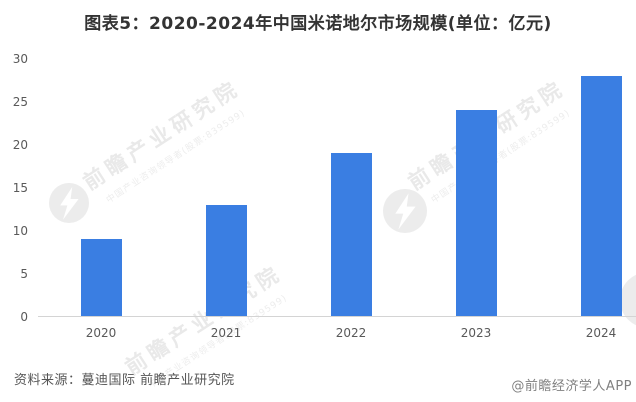 This screenshot has height=402, width=636. Describe the element at coordinates (20, 101) in the screenshot. I see `y-axis-tick-label: 25` at that location.